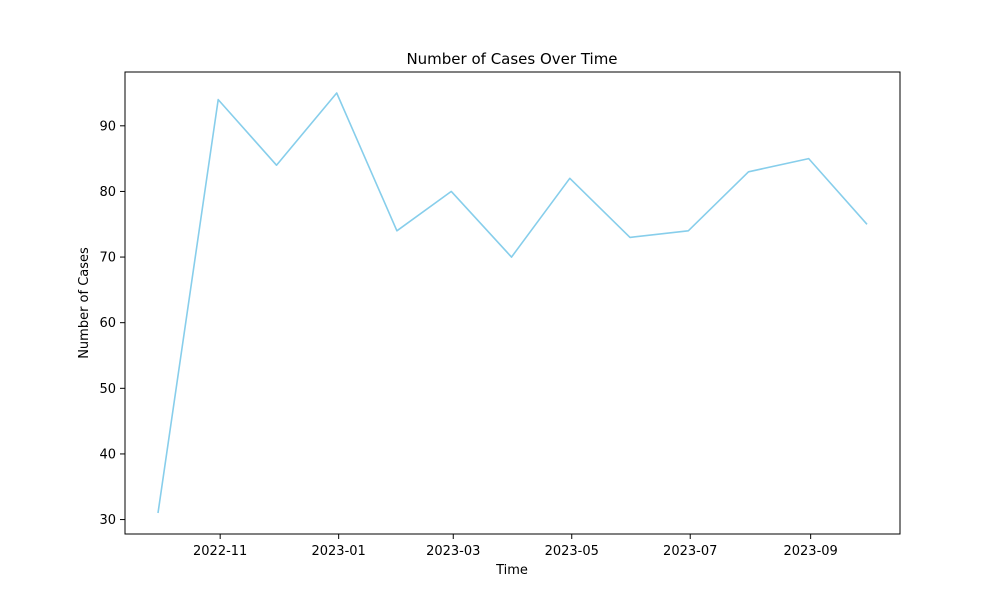  I want to click on y-tick-label: 80, so click(107, 192).